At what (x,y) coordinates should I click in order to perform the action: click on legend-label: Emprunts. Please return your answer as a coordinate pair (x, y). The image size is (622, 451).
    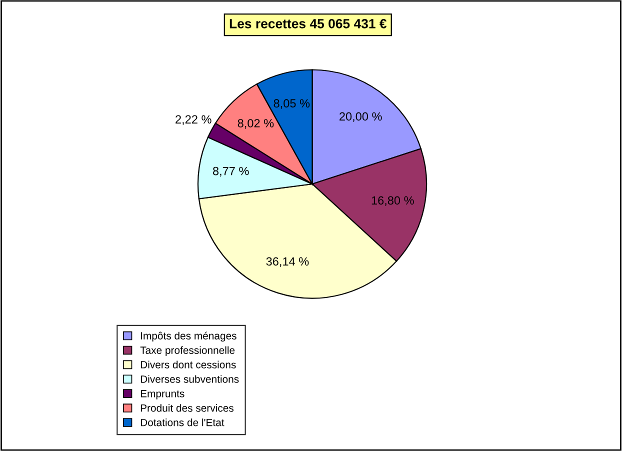
    Looking at the image, I should click on (162, 395).